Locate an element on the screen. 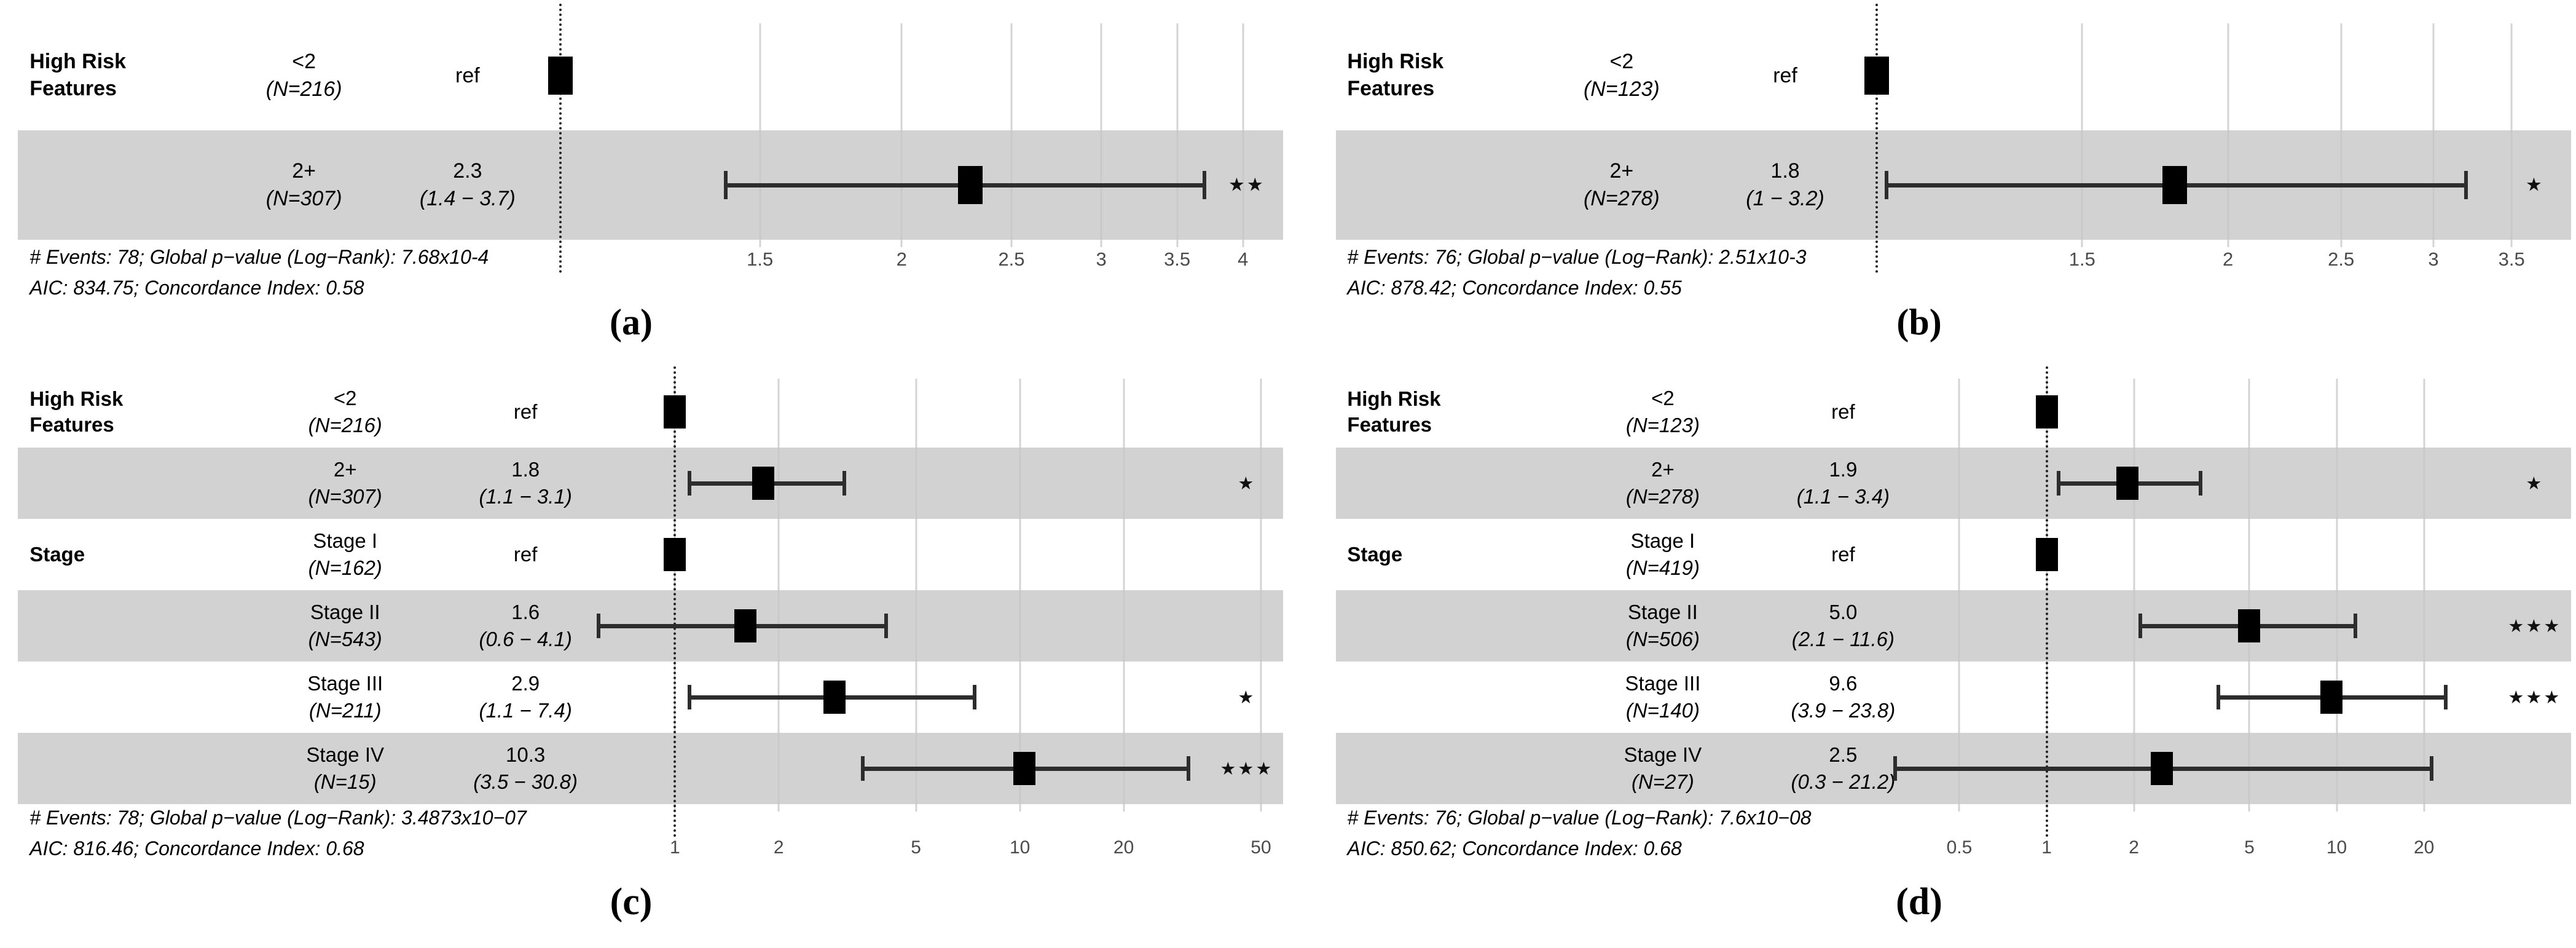 This screenshot has height=948, width=2576. level-text: <2 is located at coordinates (1621, 62).